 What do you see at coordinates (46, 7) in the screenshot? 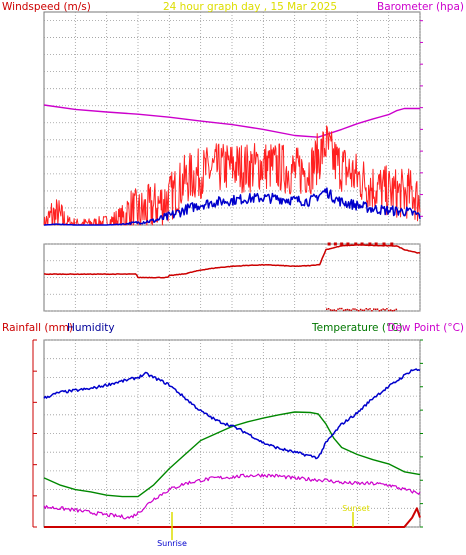
I see `windspeed-axis-label: Windspeed (m/s)` at bounding box center [46, 7].